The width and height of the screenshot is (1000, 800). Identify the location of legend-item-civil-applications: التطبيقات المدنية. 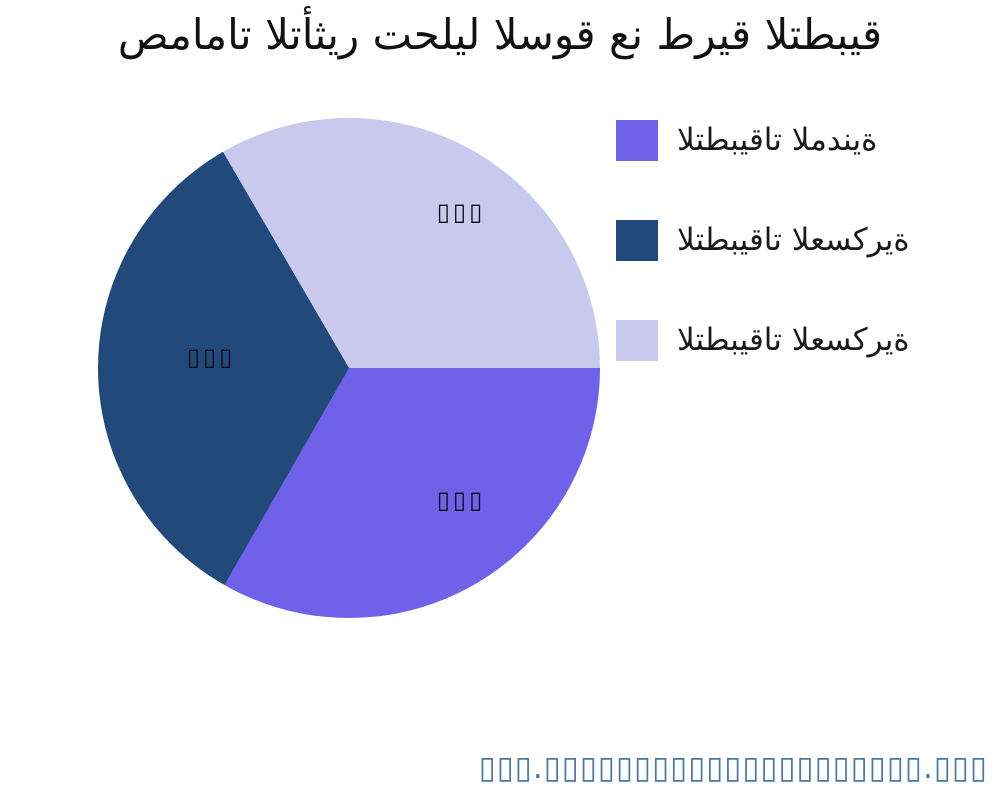
(746, 140).